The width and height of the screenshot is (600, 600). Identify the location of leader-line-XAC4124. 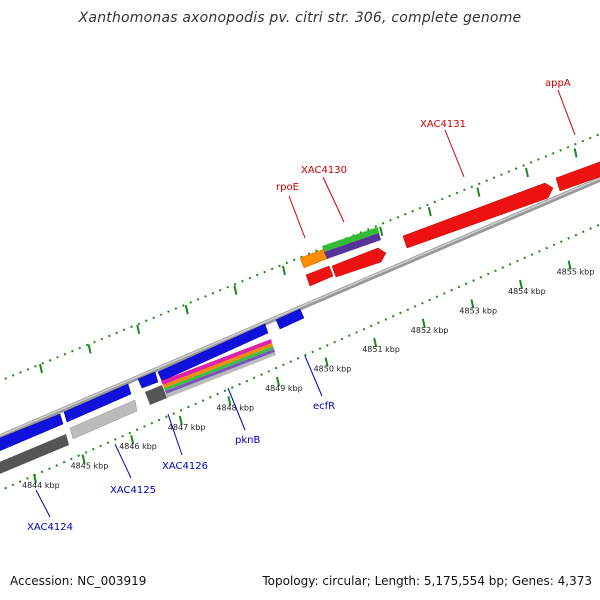
(43, 503).